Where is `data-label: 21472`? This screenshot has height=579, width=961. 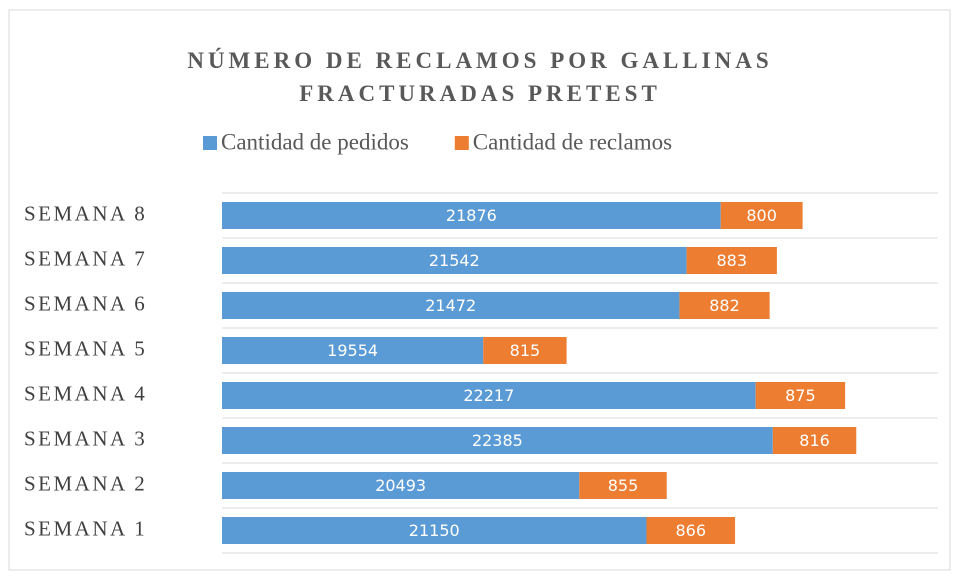
data-label: 21472 is located at coordinates (450, 305).